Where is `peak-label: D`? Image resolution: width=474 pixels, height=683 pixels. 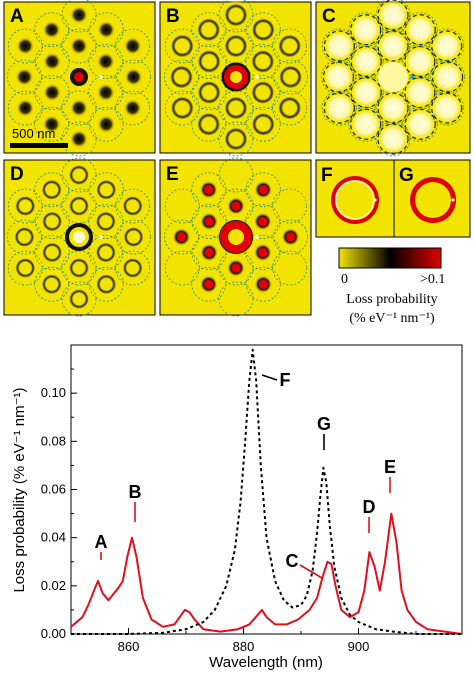
peak-label: D is located at coordinates (369, 507).